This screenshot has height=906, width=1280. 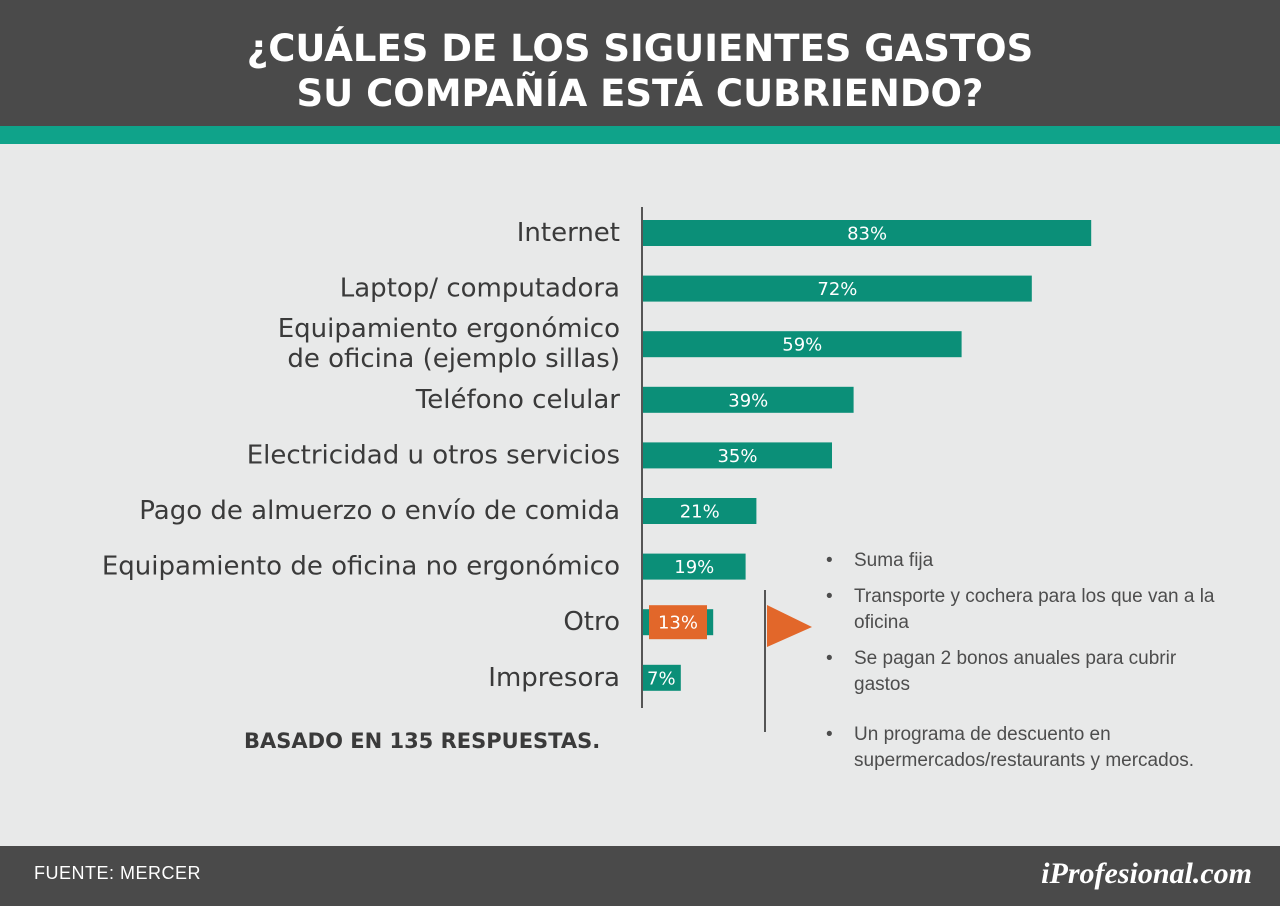 I want to click on flag-icon, so click(x=788, y=661).